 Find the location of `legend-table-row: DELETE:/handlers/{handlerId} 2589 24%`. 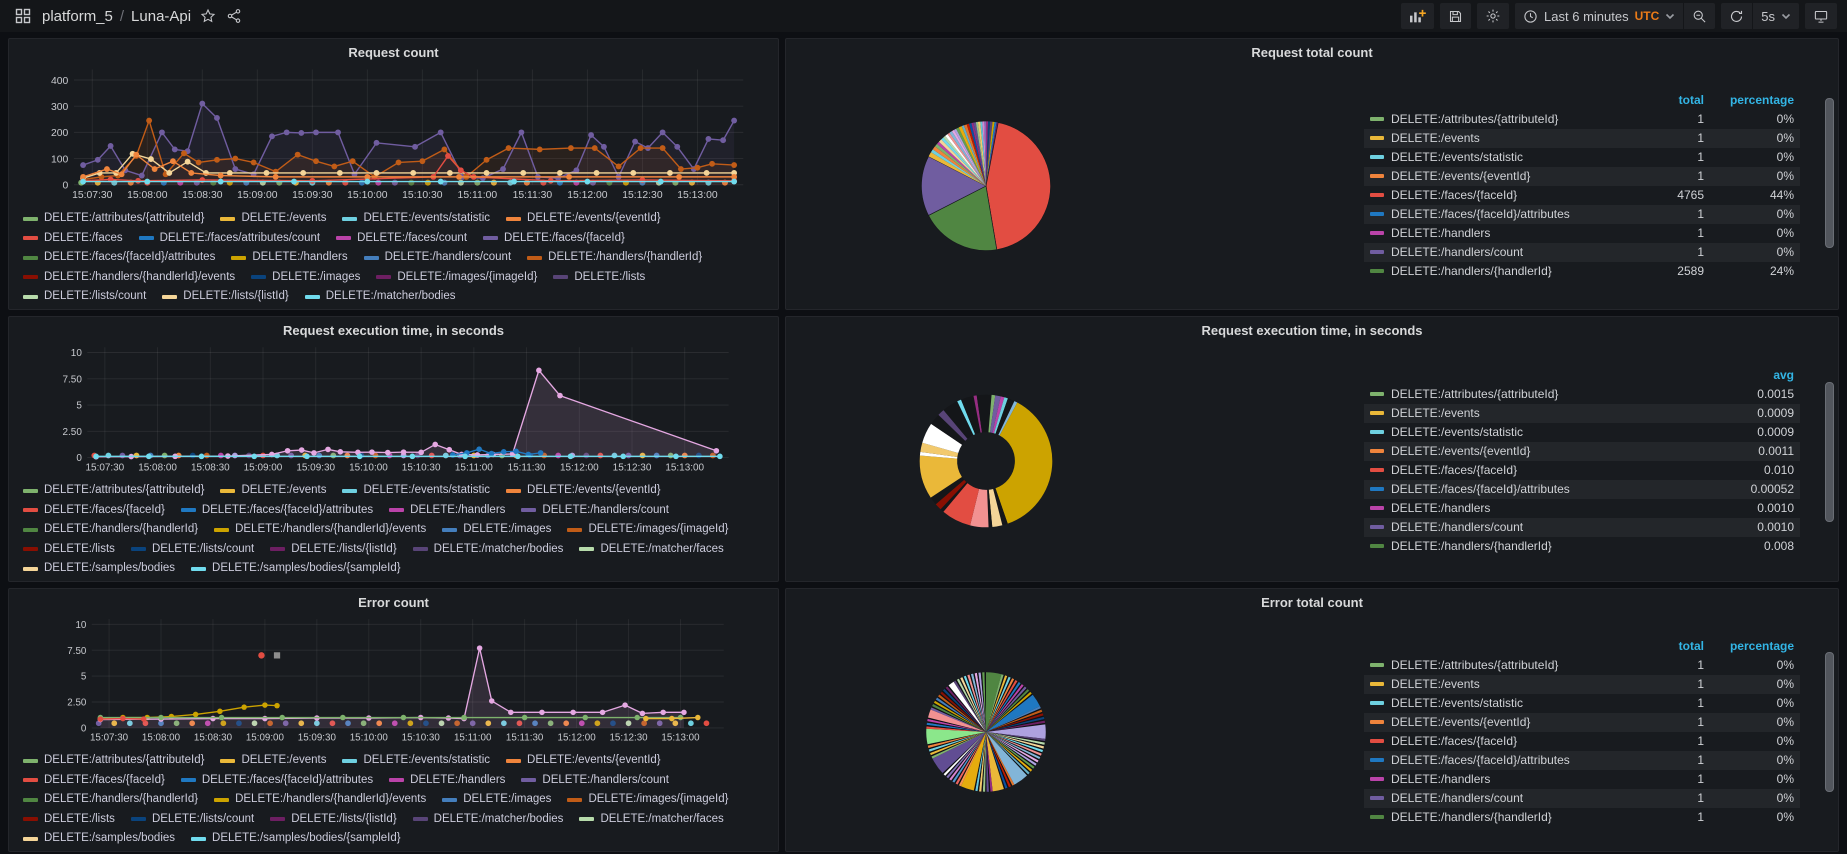

legend-table-row: DELETE:/handlers/{handlerId} 2589 24% is located at coordinates (1582, 271).